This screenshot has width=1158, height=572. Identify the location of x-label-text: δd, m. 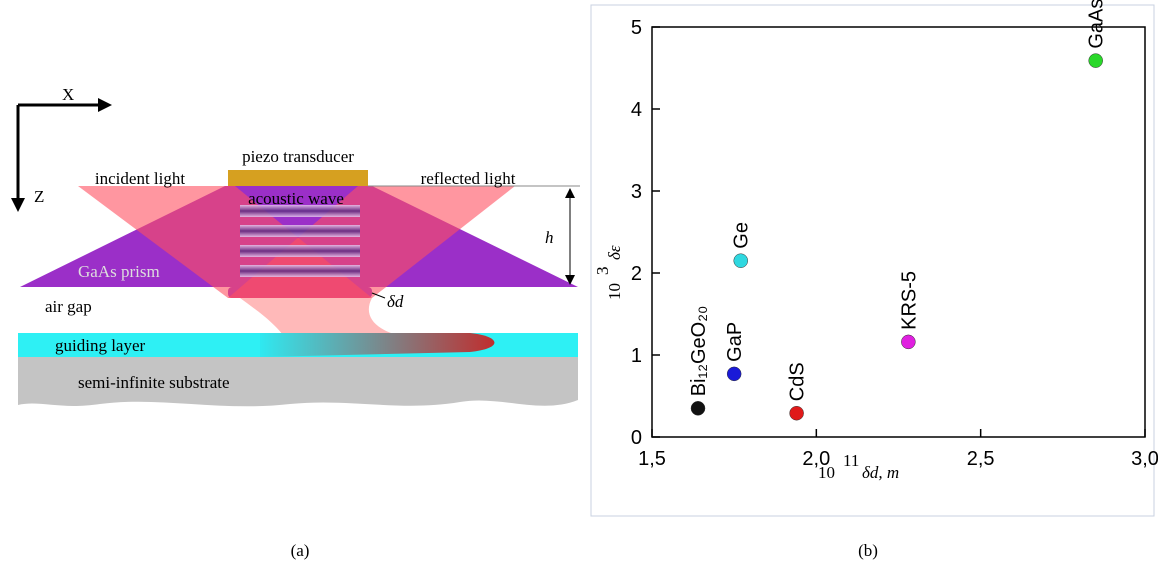
(880, 472).